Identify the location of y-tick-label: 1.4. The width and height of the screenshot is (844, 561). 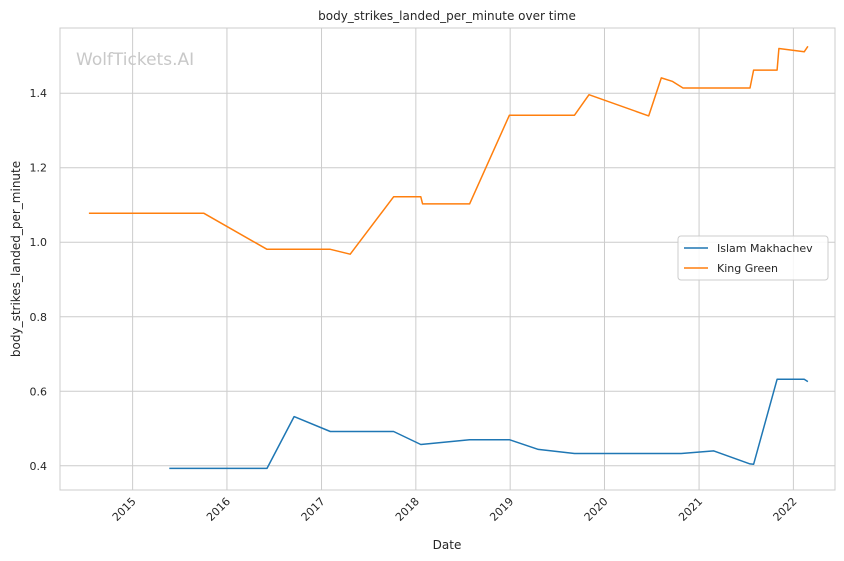
(39, 93).